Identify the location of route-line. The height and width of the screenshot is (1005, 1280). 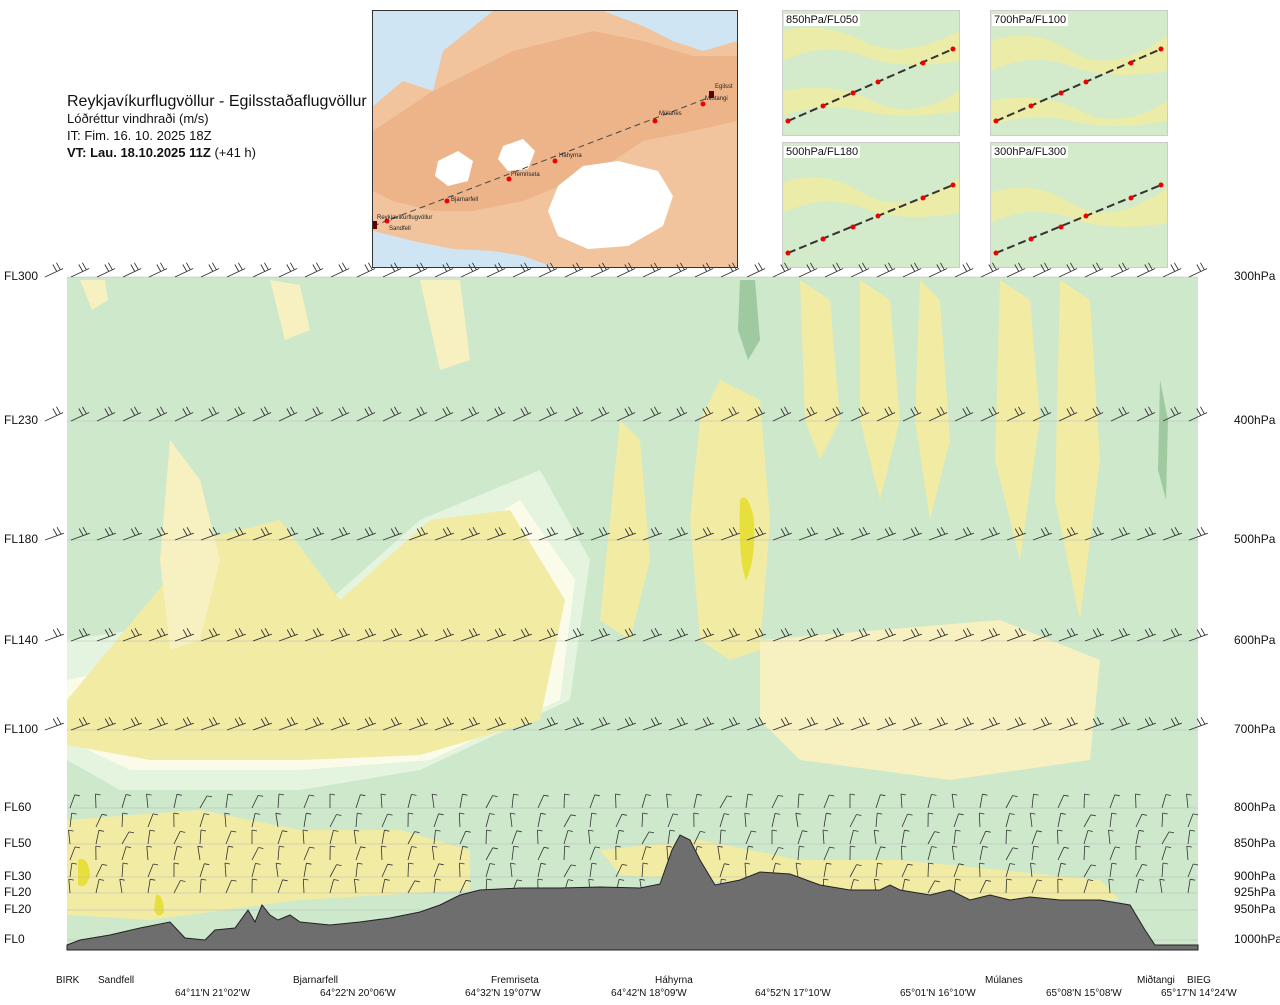
(543, 161).